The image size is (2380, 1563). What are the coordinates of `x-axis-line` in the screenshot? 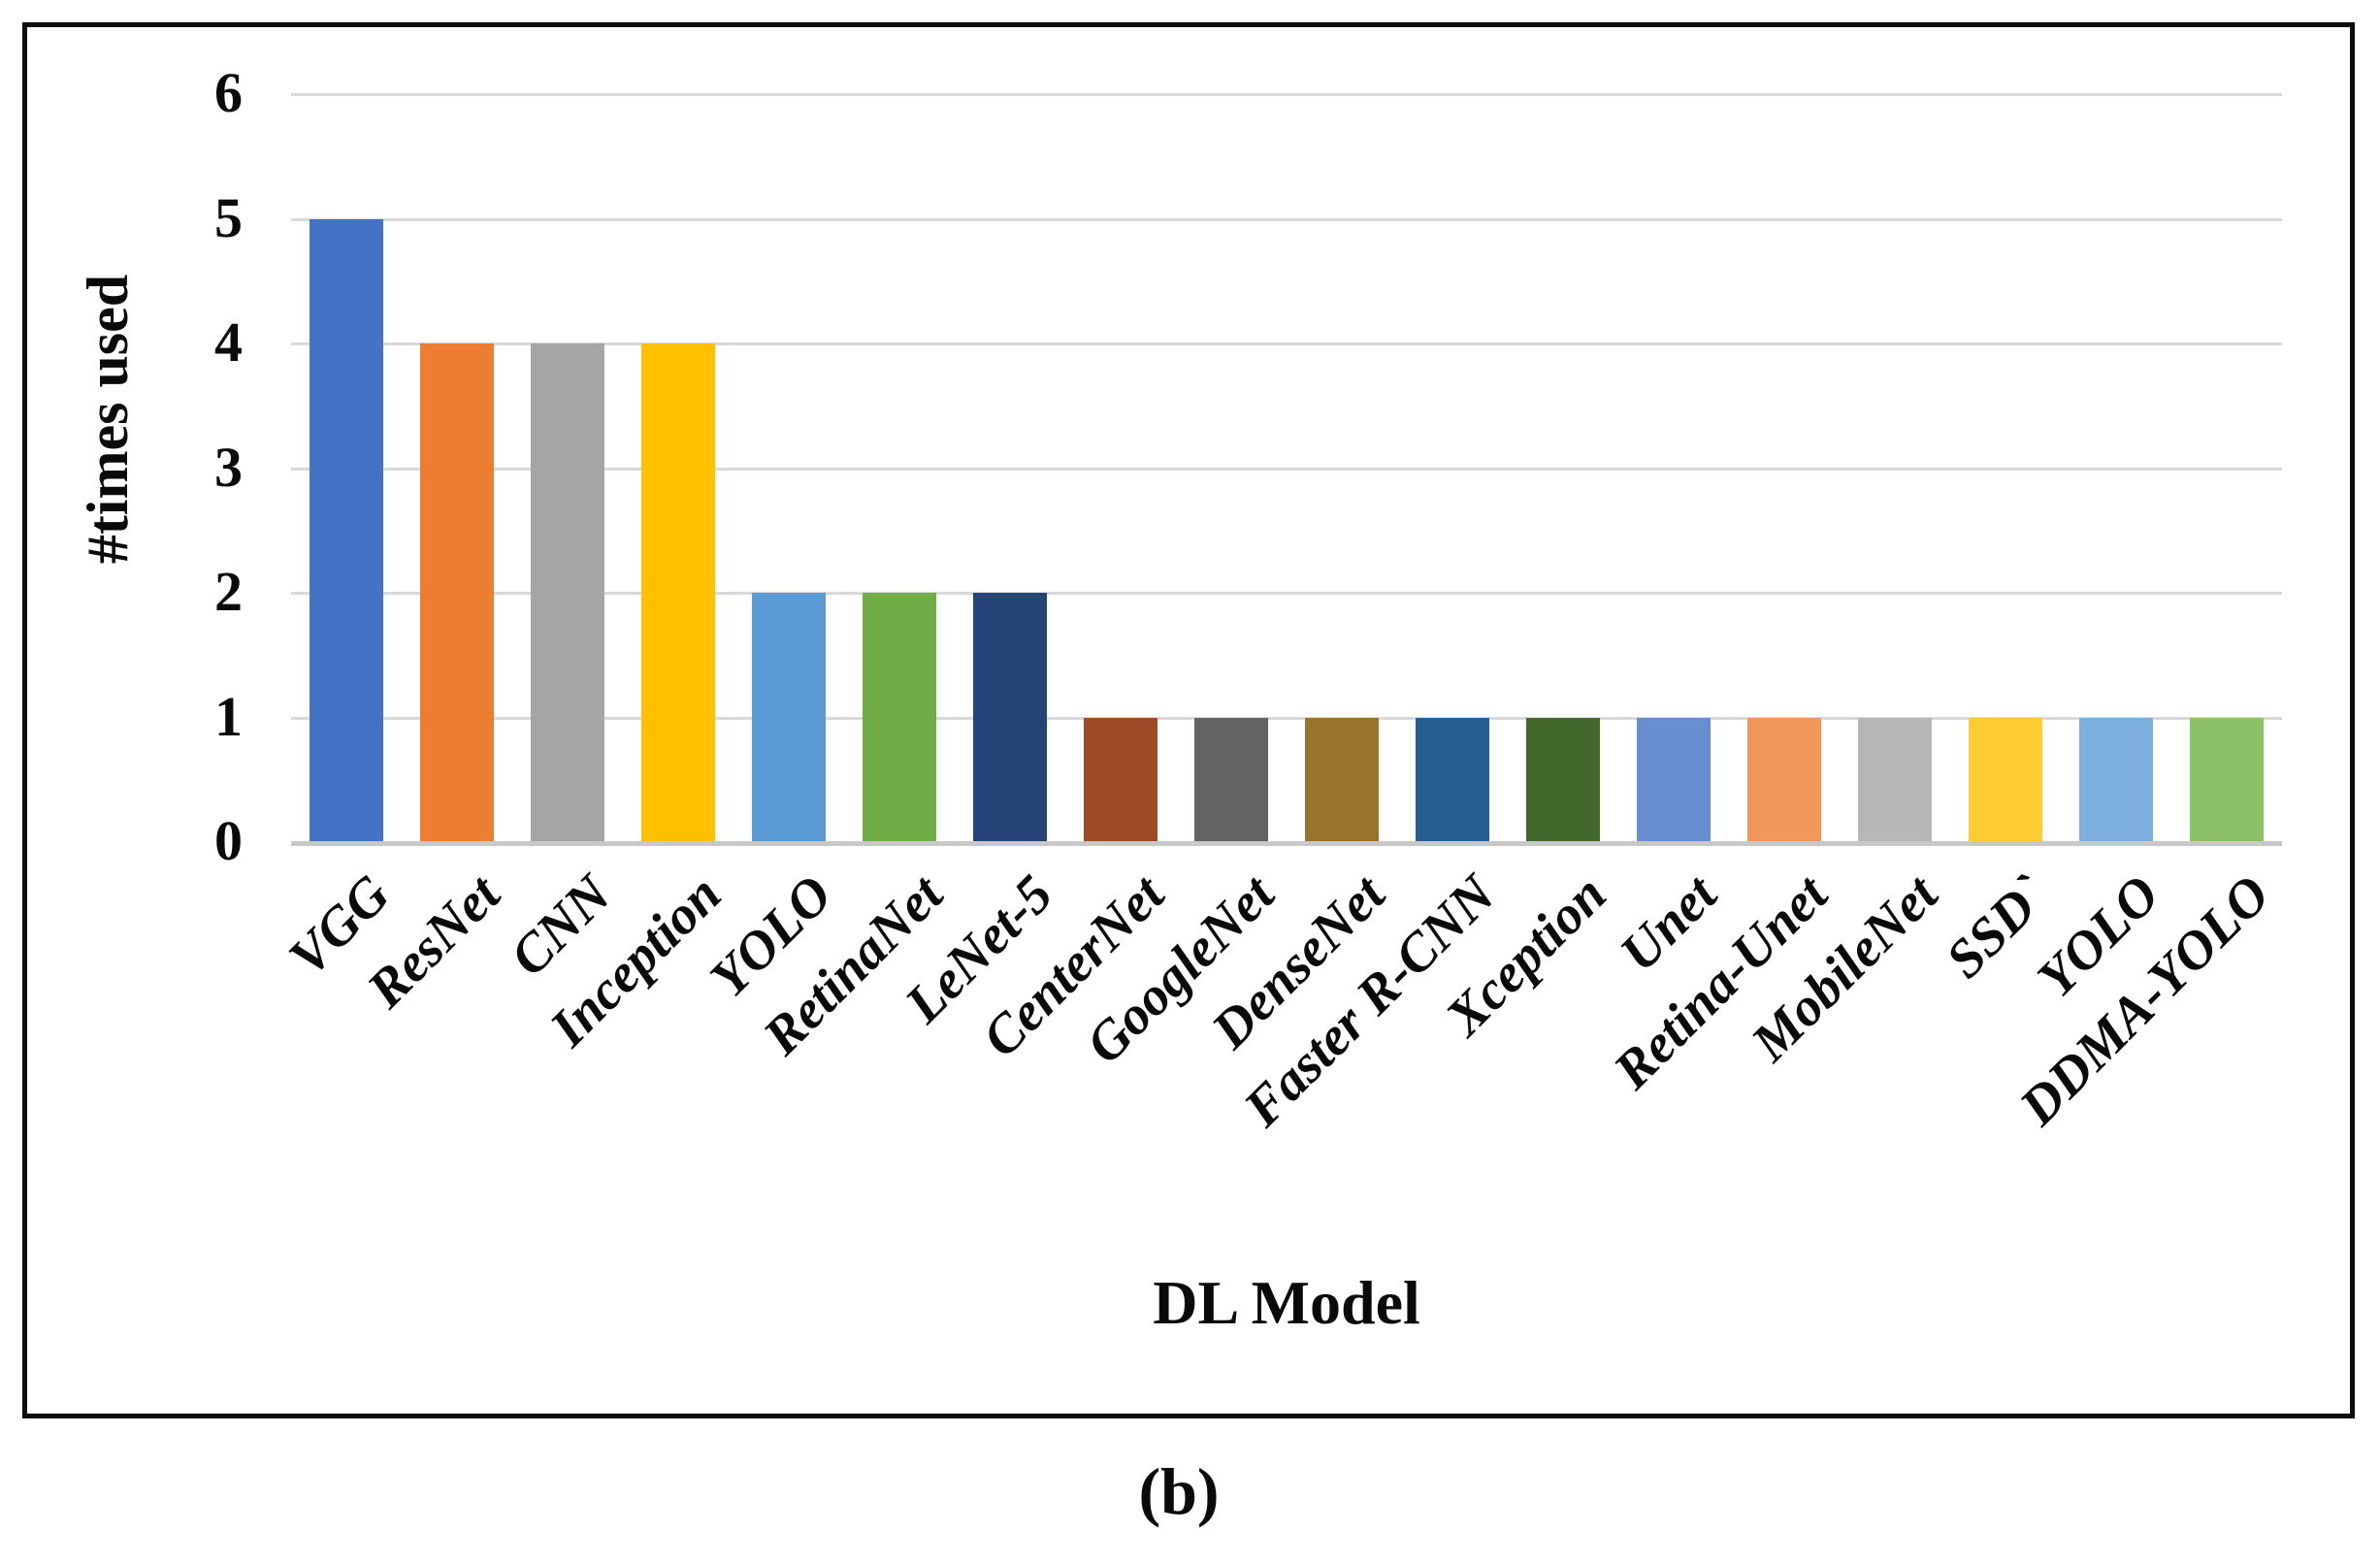 It's located at (1286, 843).